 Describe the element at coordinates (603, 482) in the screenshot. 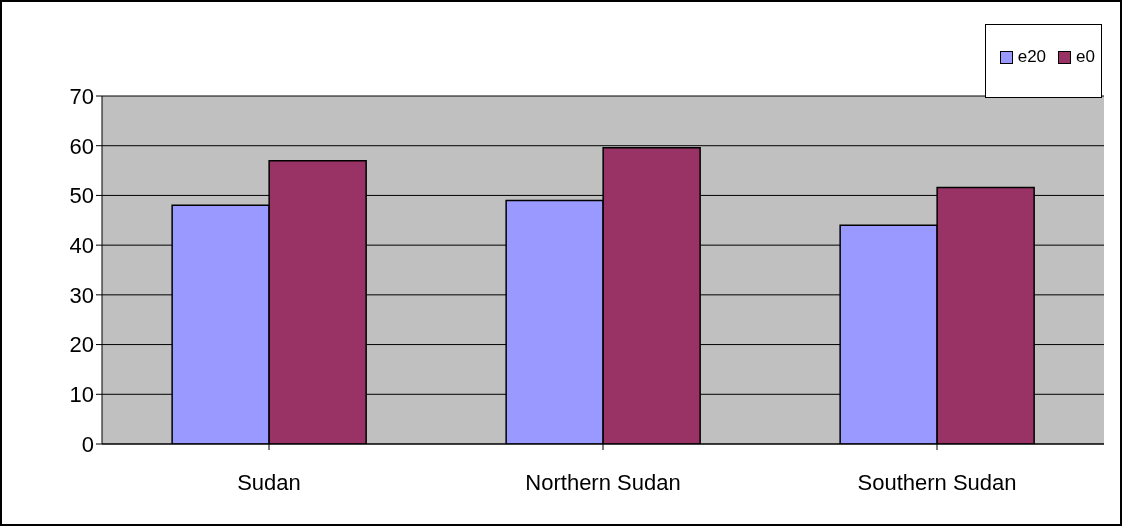

I see `x-tick-label: Northern Sudan` at that location.